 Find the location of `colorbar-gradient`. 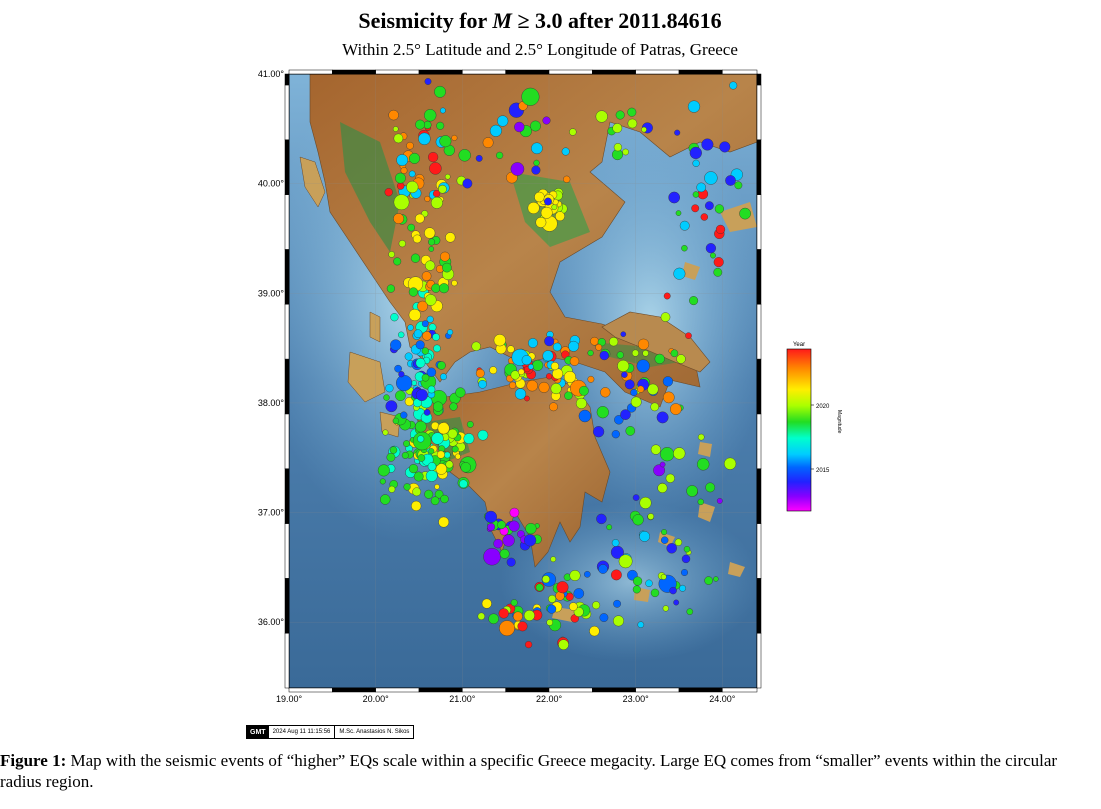

colorbar-gradient is located at coordinates (799, 430).